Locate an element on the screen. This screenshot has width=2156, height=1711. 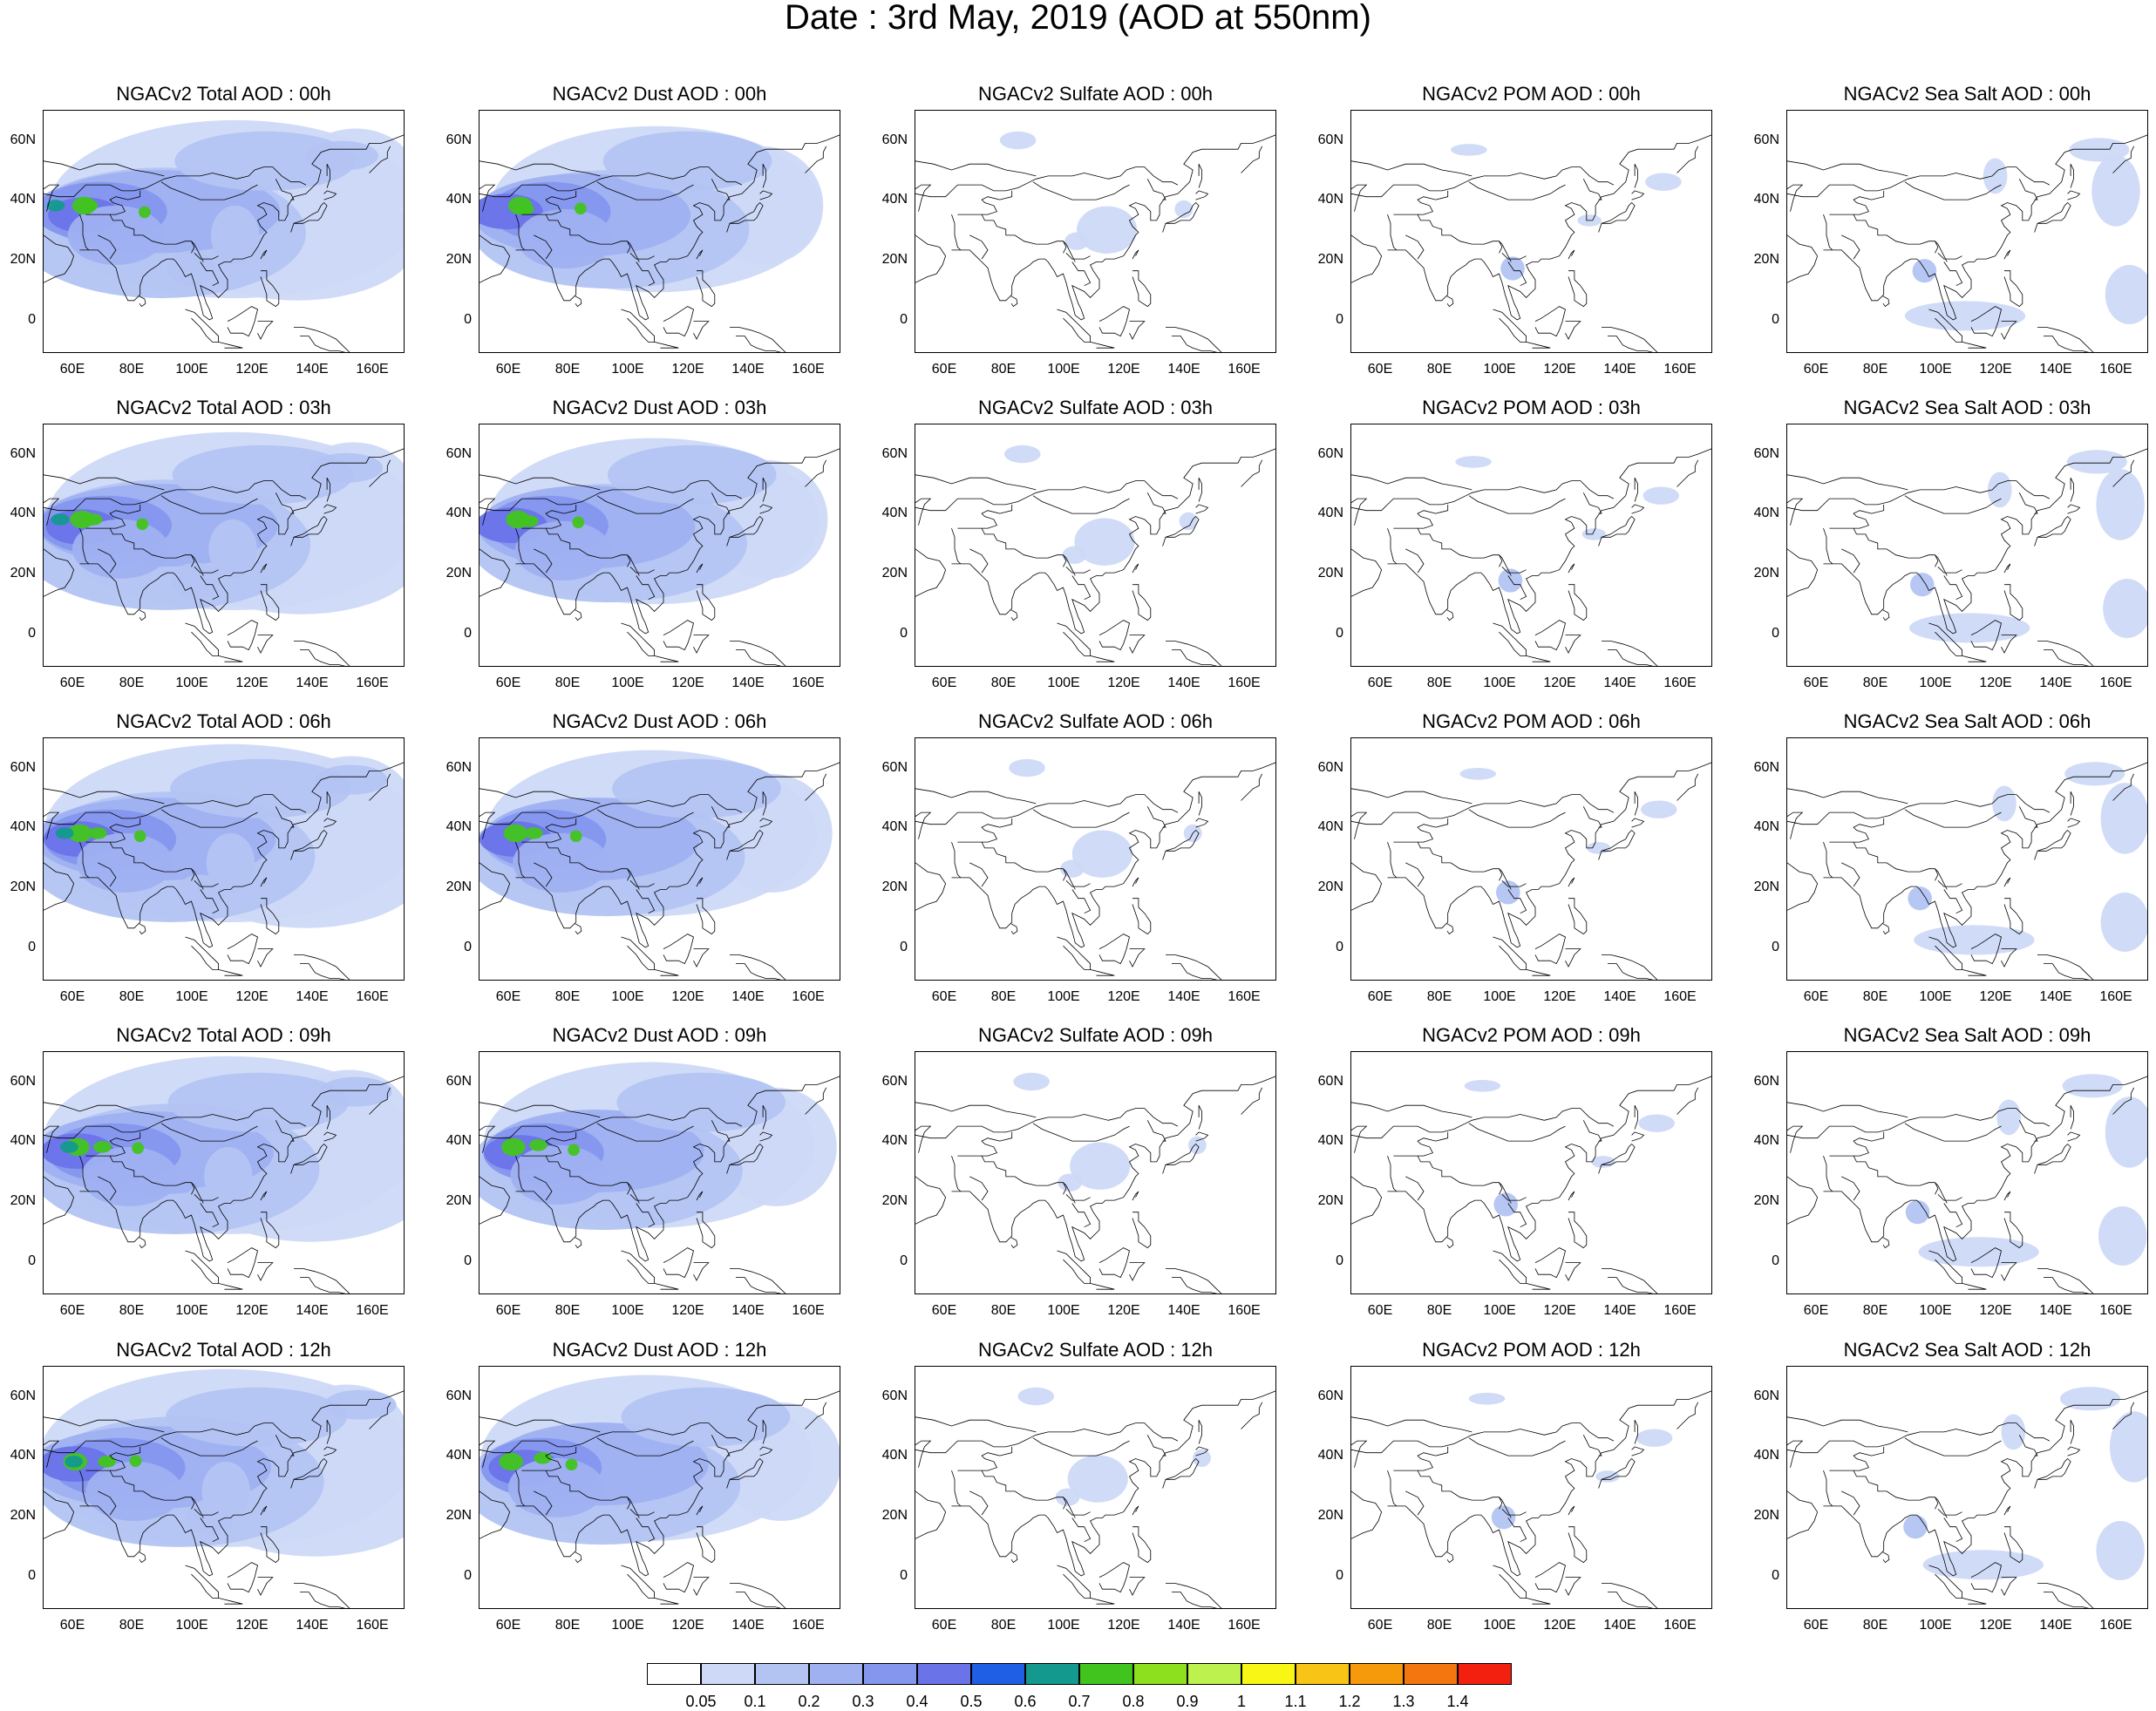
colorbar-label: 1.1 is located at coordinates (1295, 1701).